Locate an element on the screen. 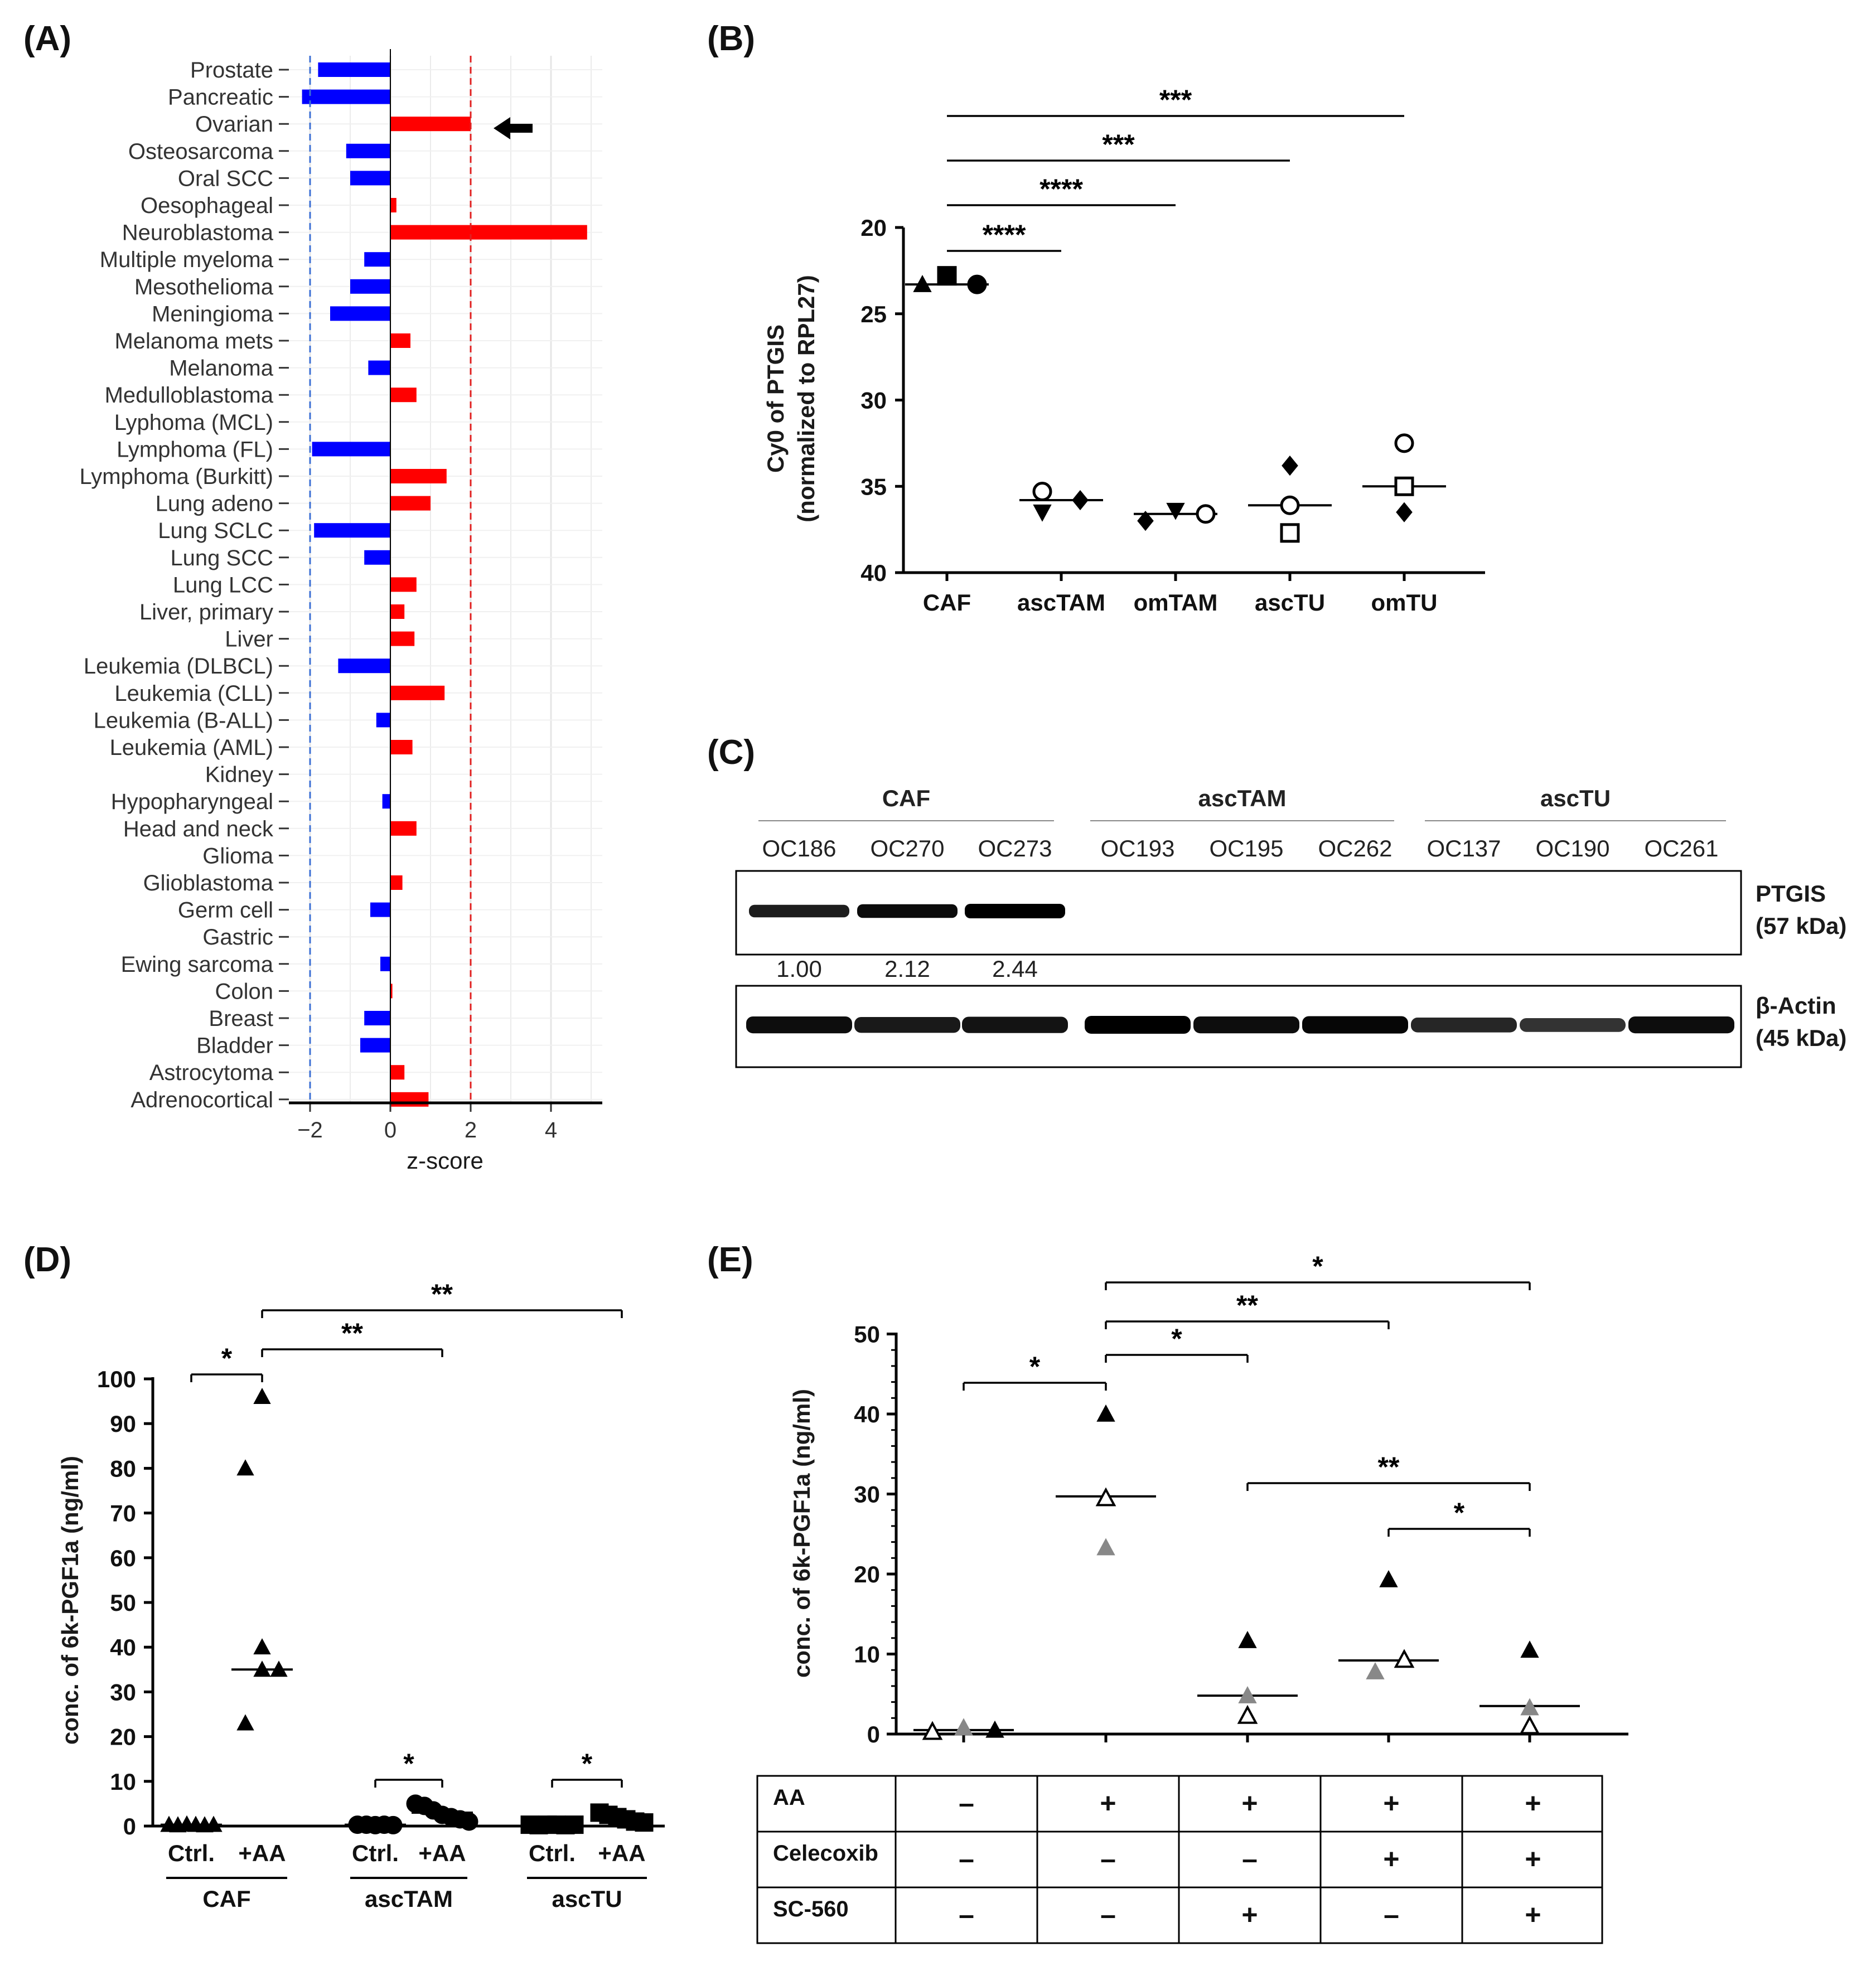 This screenshot has height=1966, width=1876. blot-quant-oc186: 1.00 is located at coordinates (799, 969).